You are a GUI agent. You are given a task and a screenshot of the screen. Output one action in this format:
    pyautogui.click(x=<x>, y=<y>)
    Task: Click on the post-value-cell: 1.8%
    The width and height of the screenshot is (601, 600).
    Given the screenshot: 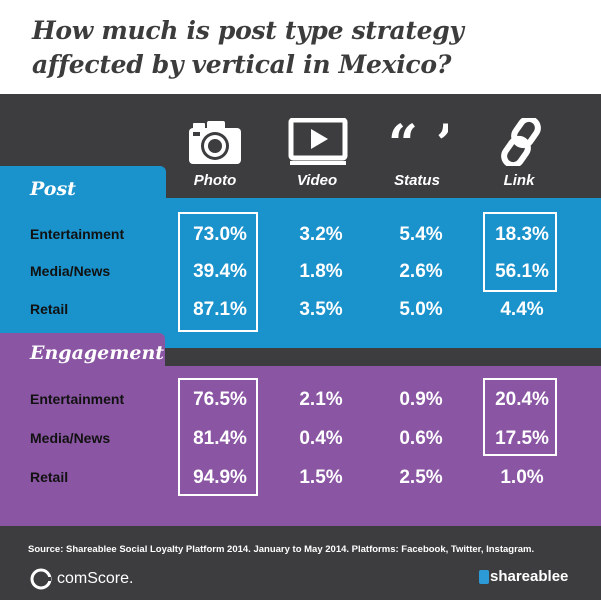 What is the action you would take?
    pyautogui.click(x=321, y=271)
    